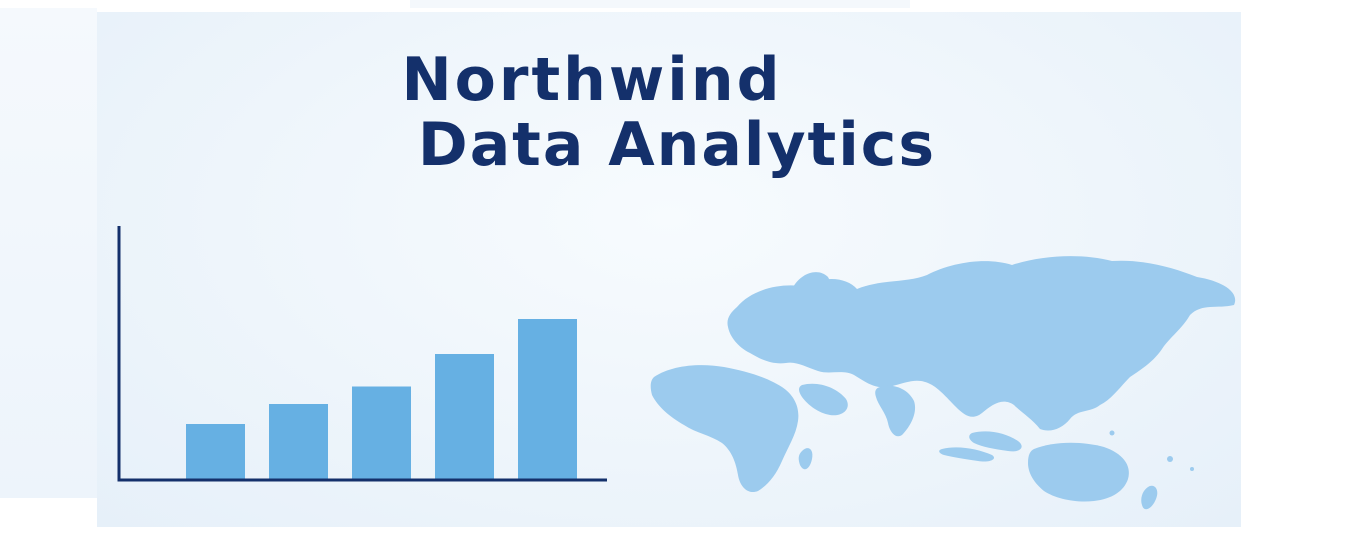 This screenshot has height=555, width=1354. What do you see at coordinates (724, 429) in the screenshot?
I see `africa-shape` at bounding box center [724, 429].